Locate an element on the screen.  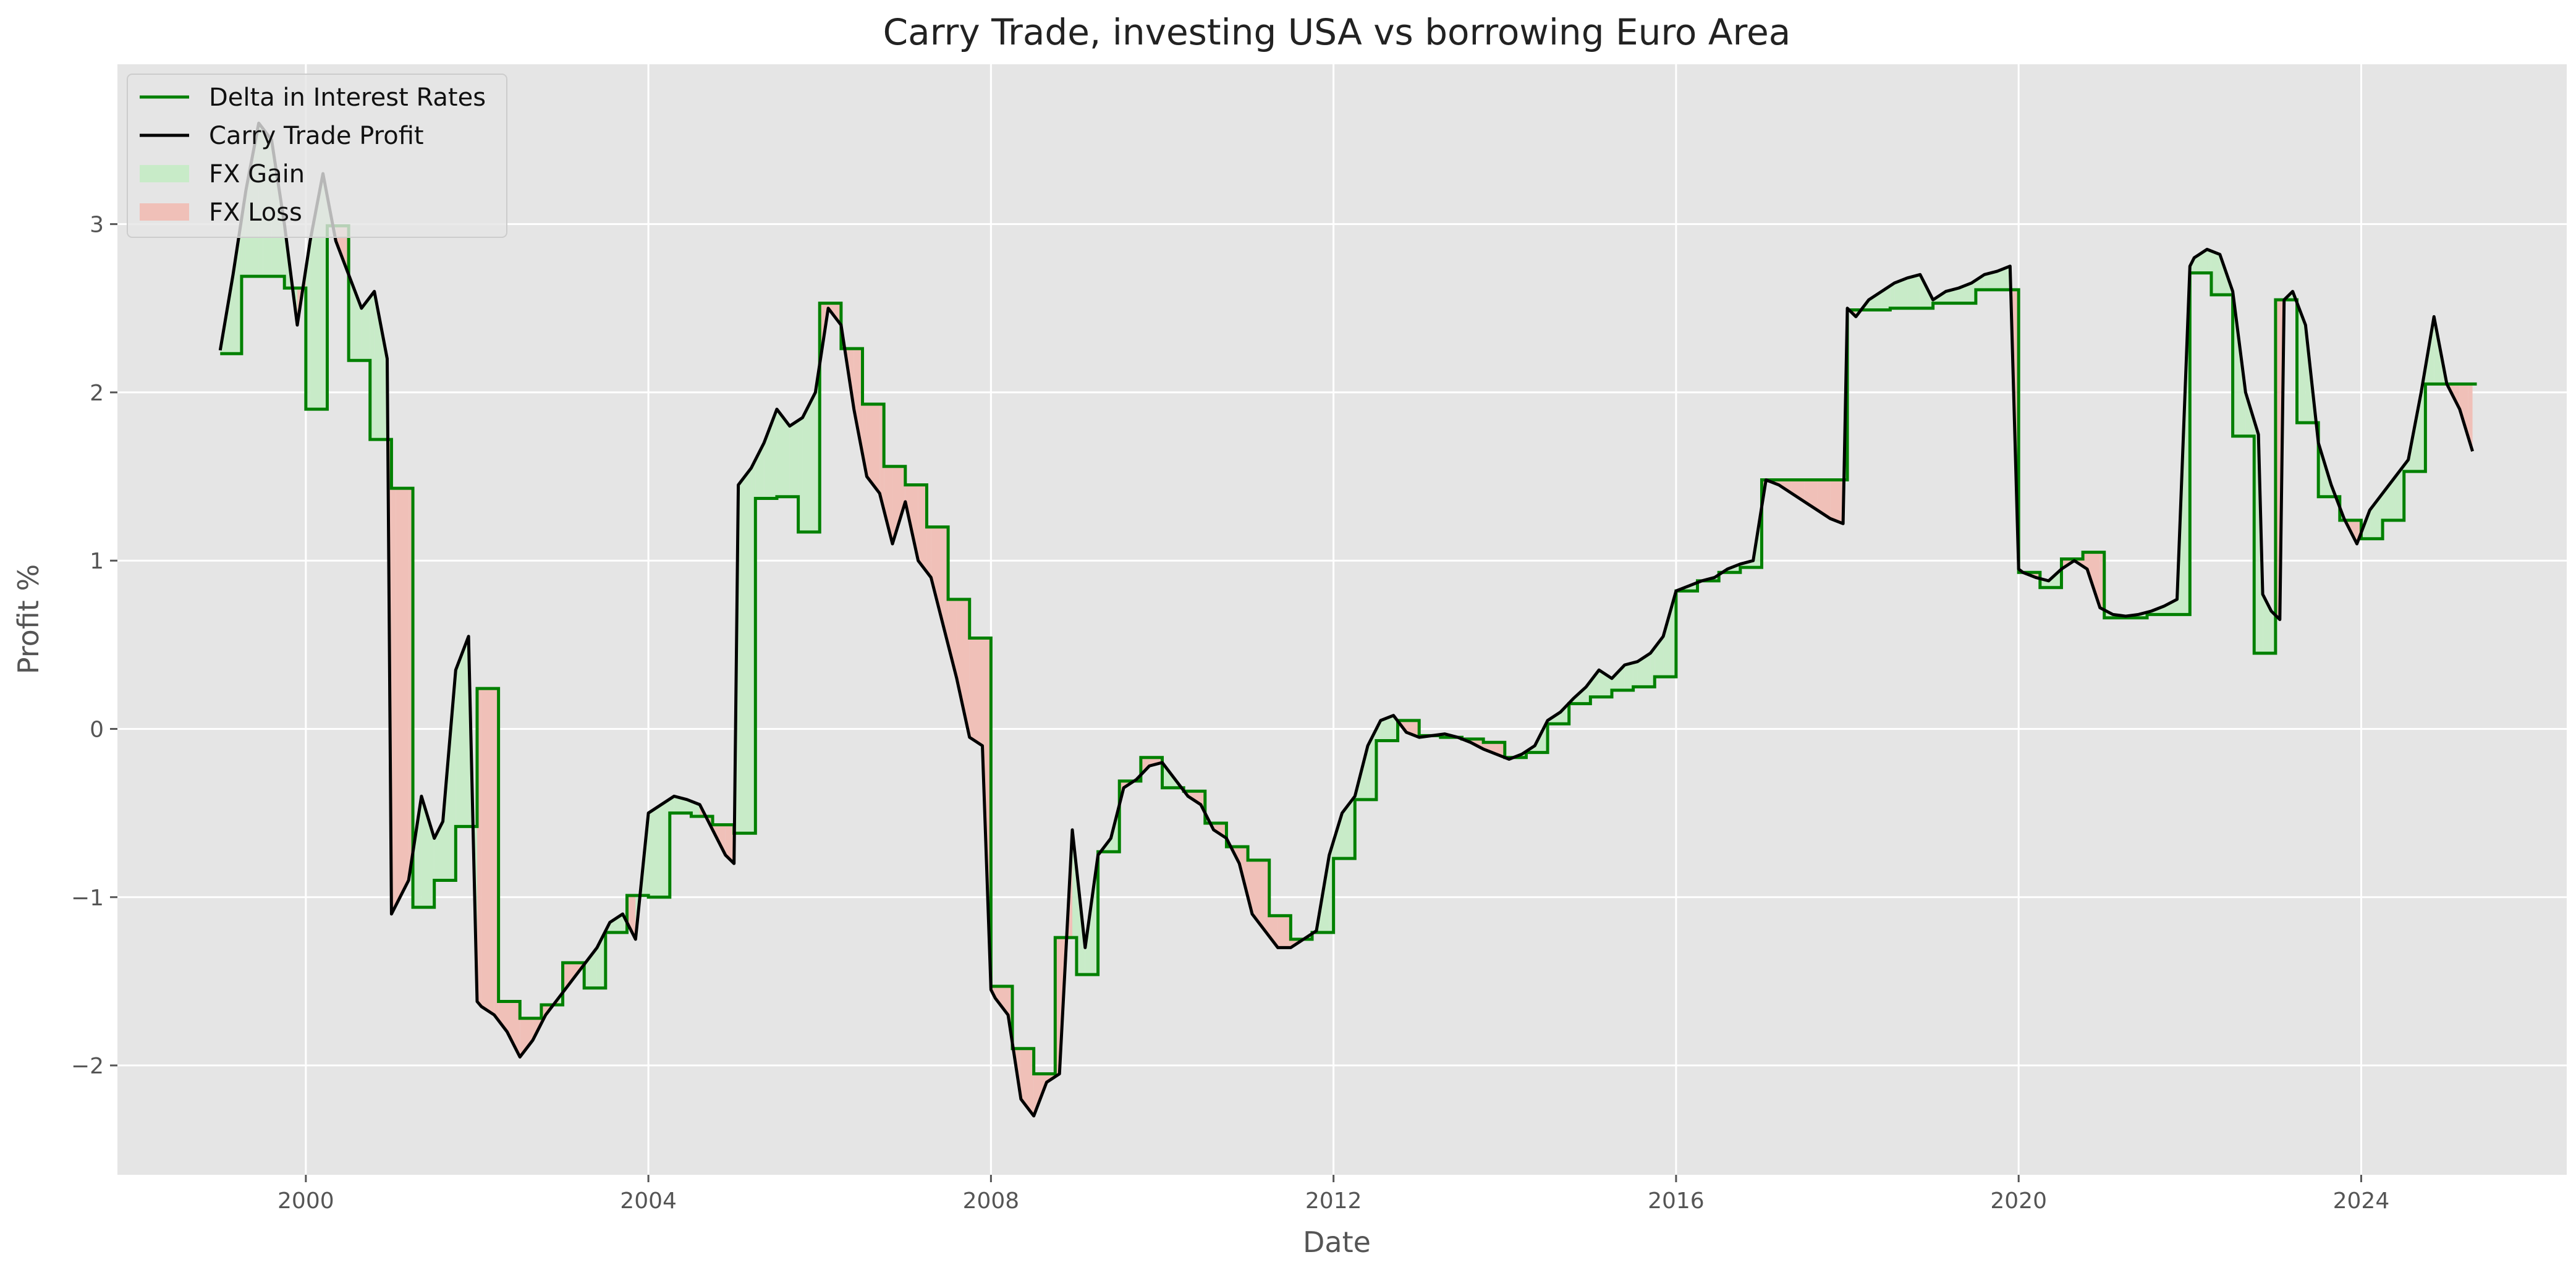
y-tick-label: 2 is located at coordinates (97, 393).